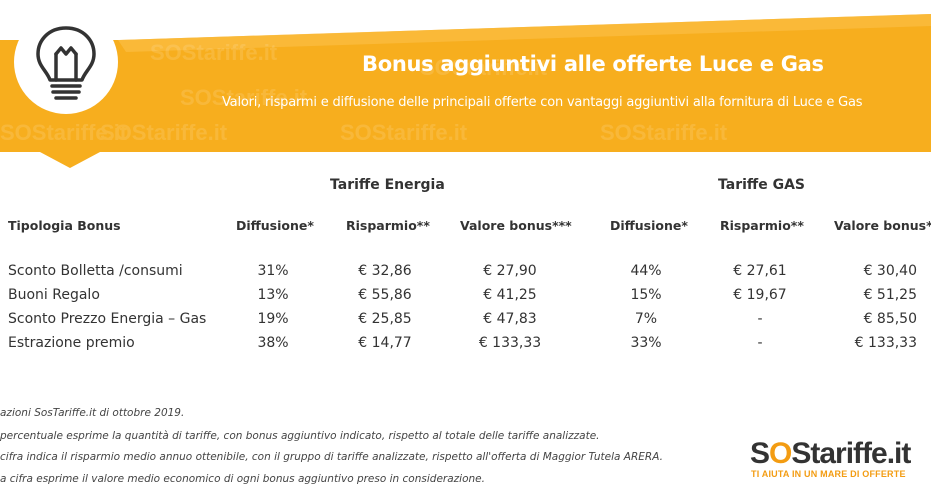 This screenshot has width=931, height=496. Describe the element at coordinates (510, 319) in the screenshot. I see `table-cell: € 47,83` at that location.